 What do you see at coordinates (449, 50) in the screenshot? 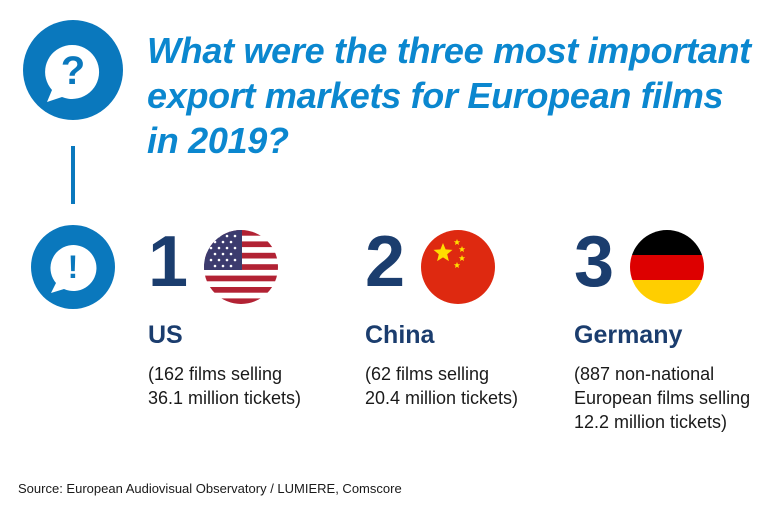
I see `question-line: What were the three most important` at bounding box center [449, 50].